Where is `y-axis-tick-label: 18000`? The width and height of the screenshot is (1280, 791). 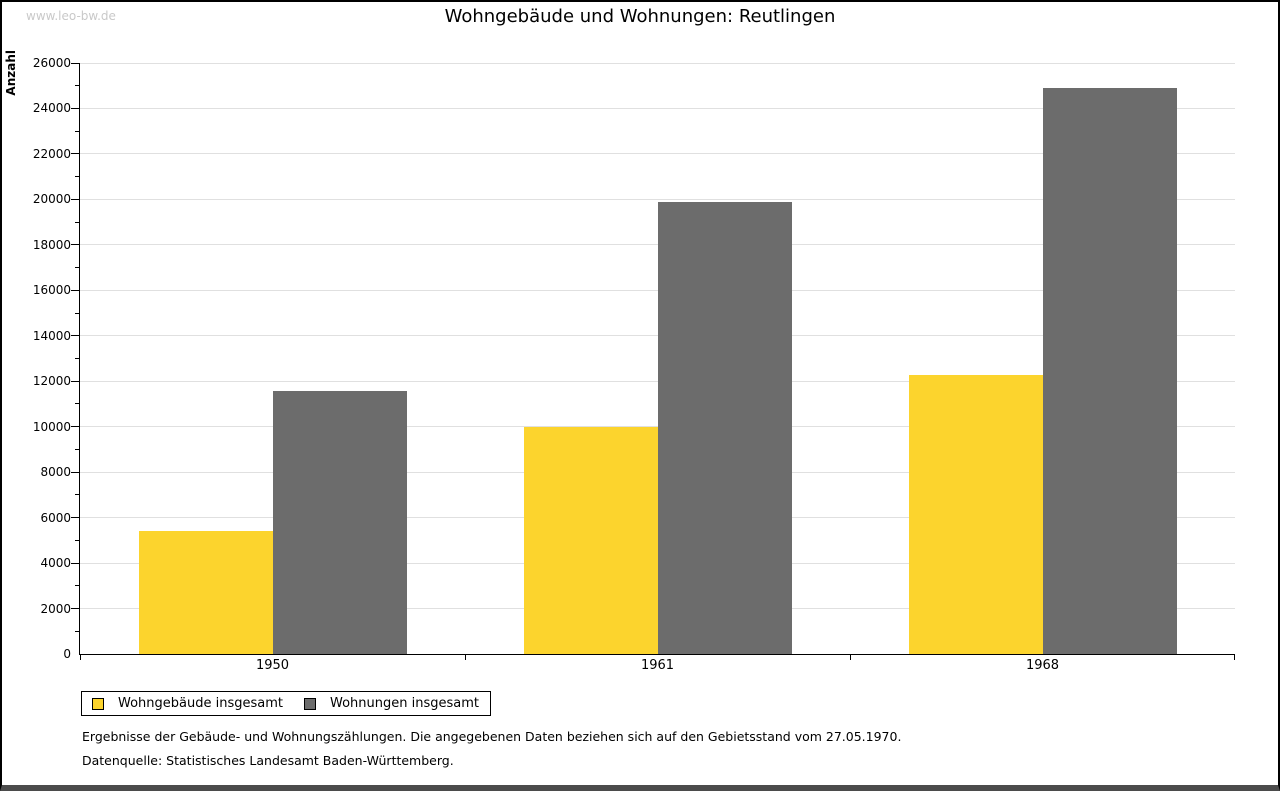
y-axis-tick-label: 18000 is located at coordinates (51, 244).